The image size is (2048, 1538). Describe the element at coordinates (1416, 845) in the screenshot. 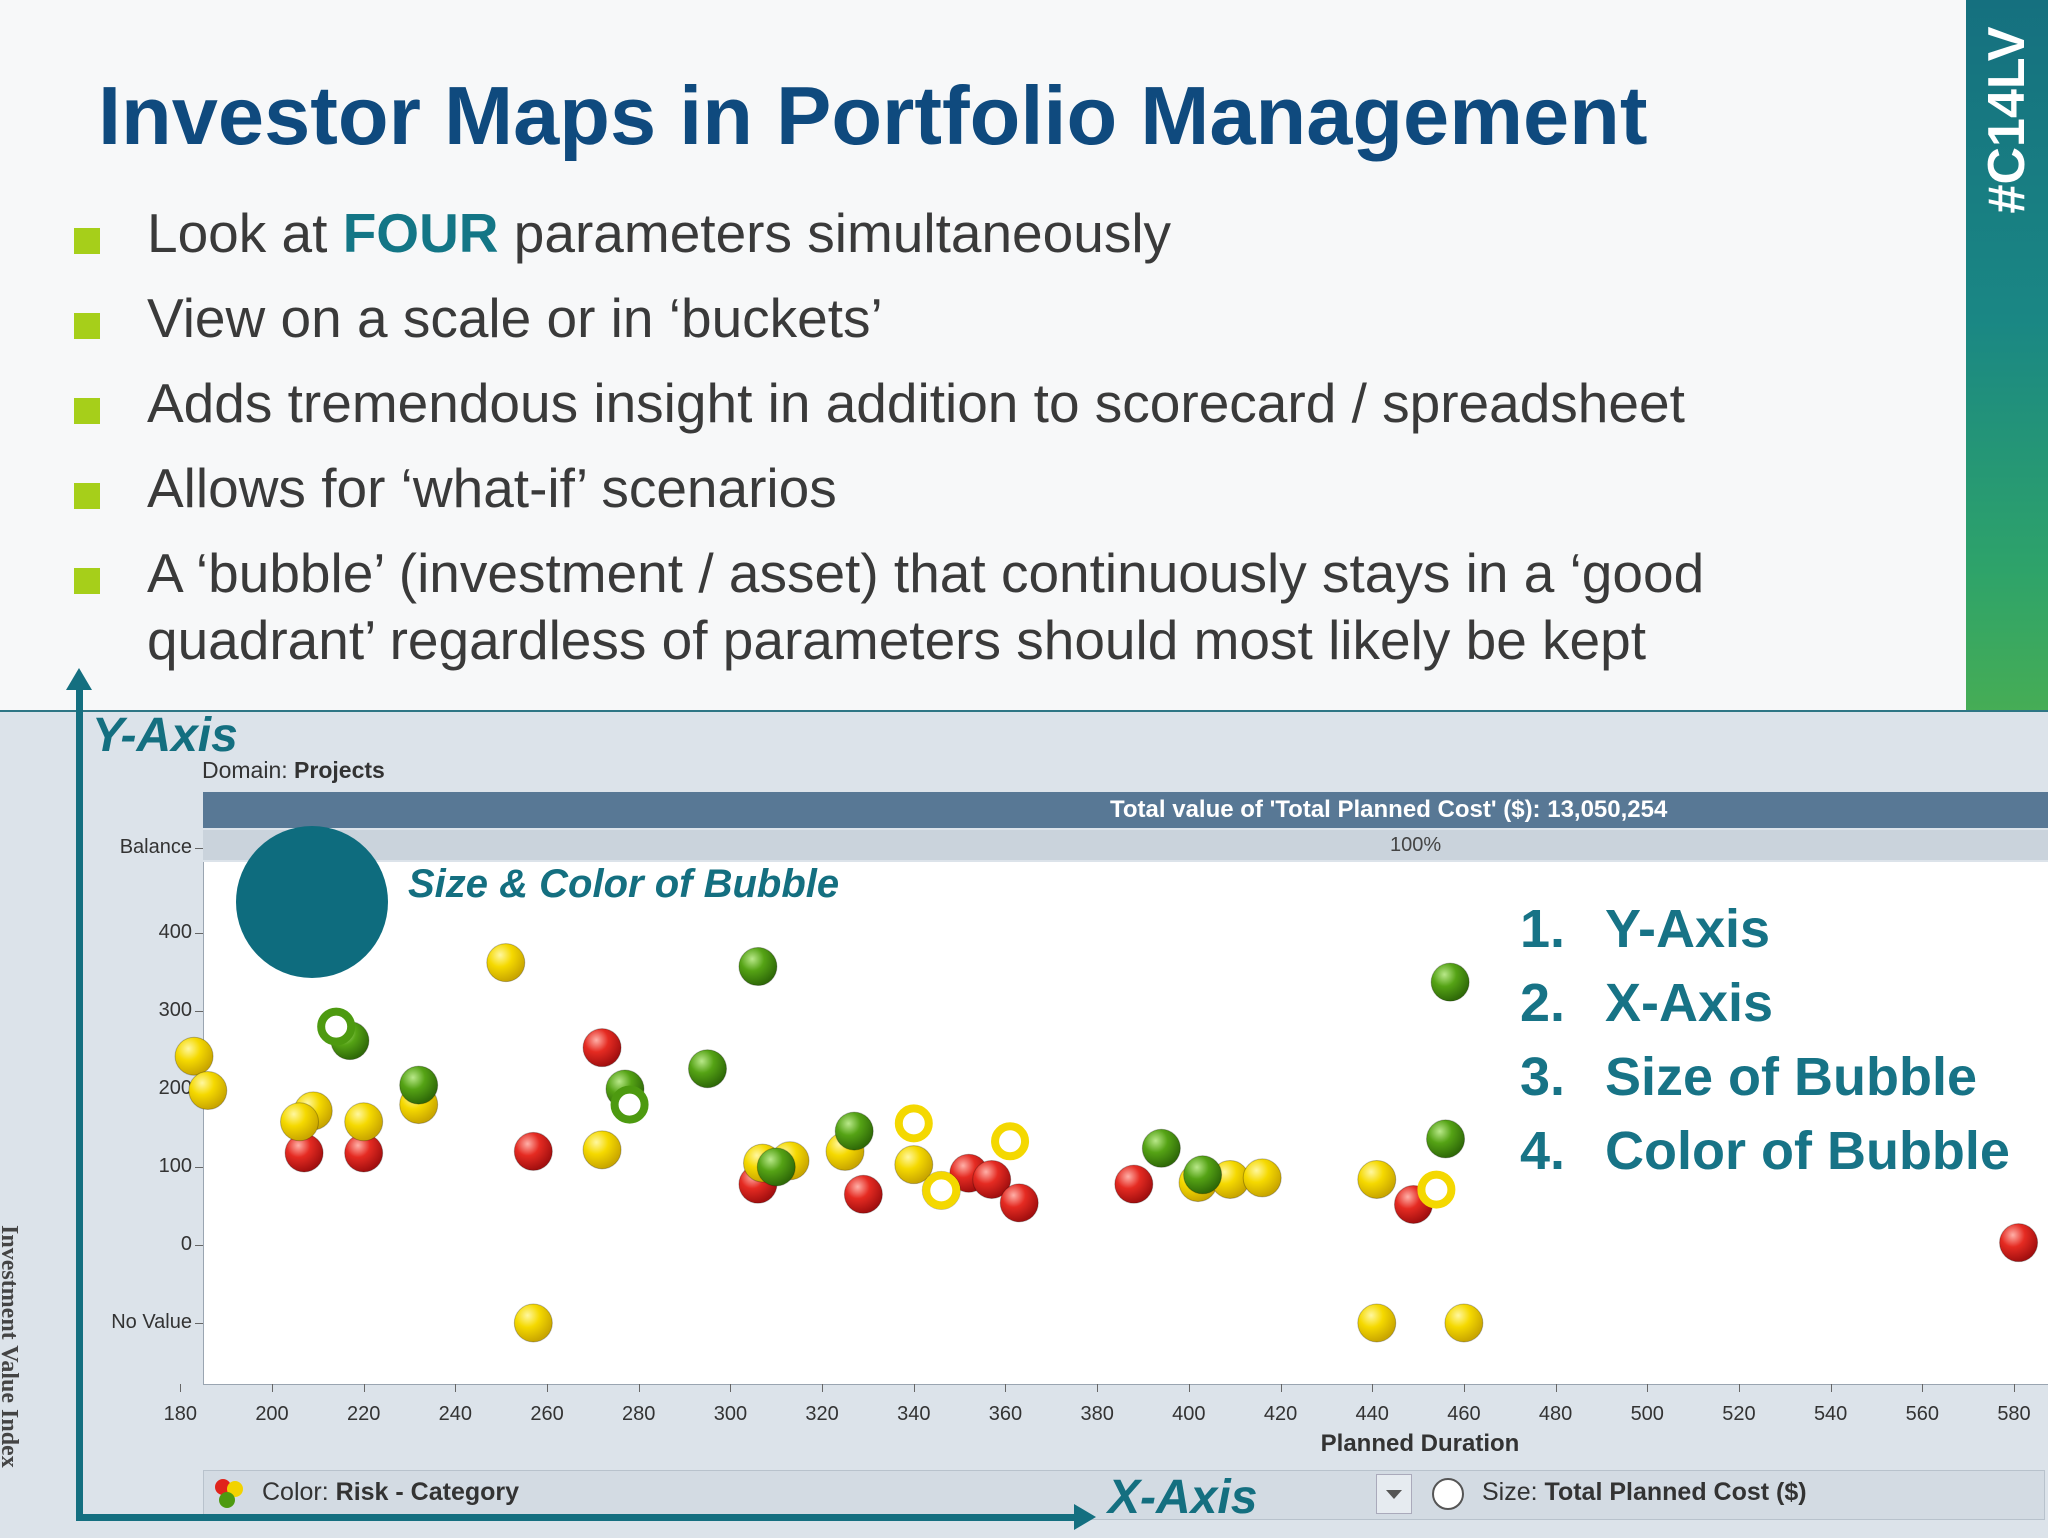

I see `balance-percent: 100%` at that location.